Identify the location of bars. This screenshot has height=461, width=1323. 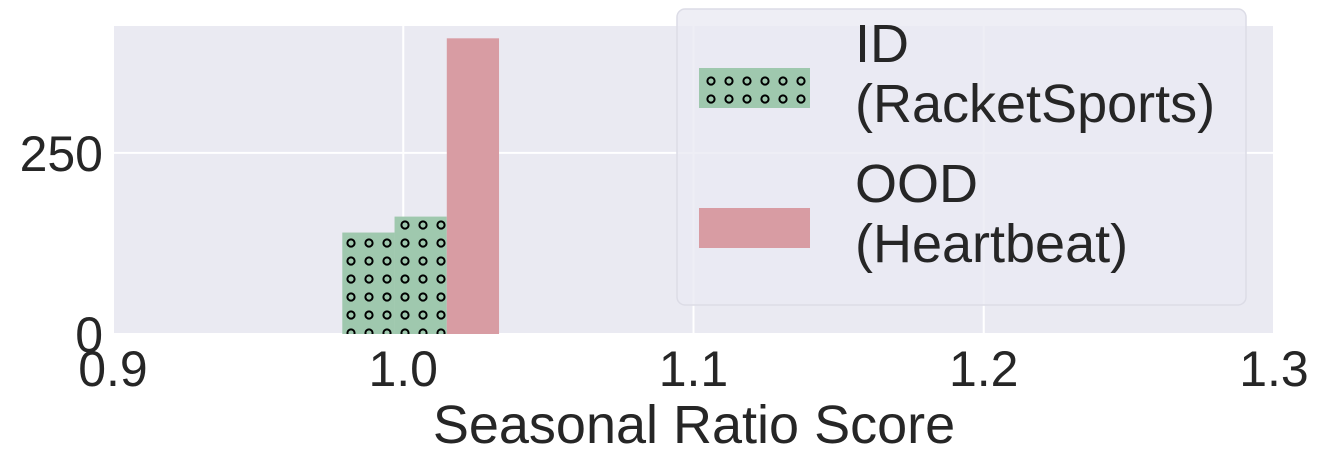
(421, 186).